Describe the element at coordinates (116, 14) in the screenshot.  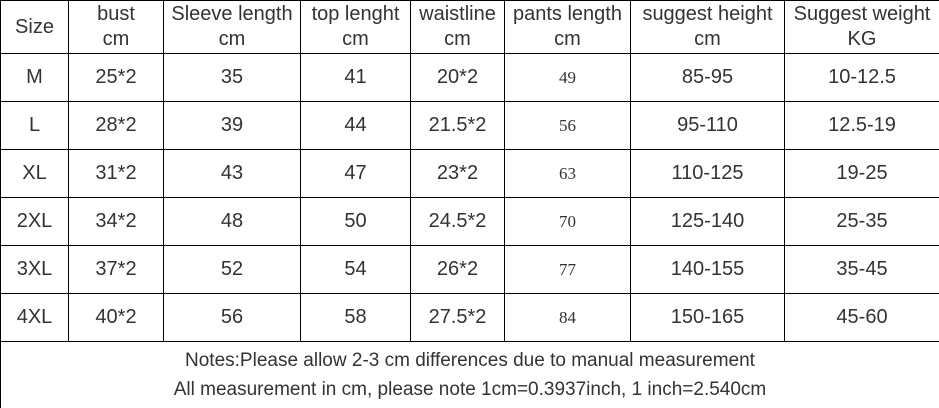
I see `column-label: bust` at that location.